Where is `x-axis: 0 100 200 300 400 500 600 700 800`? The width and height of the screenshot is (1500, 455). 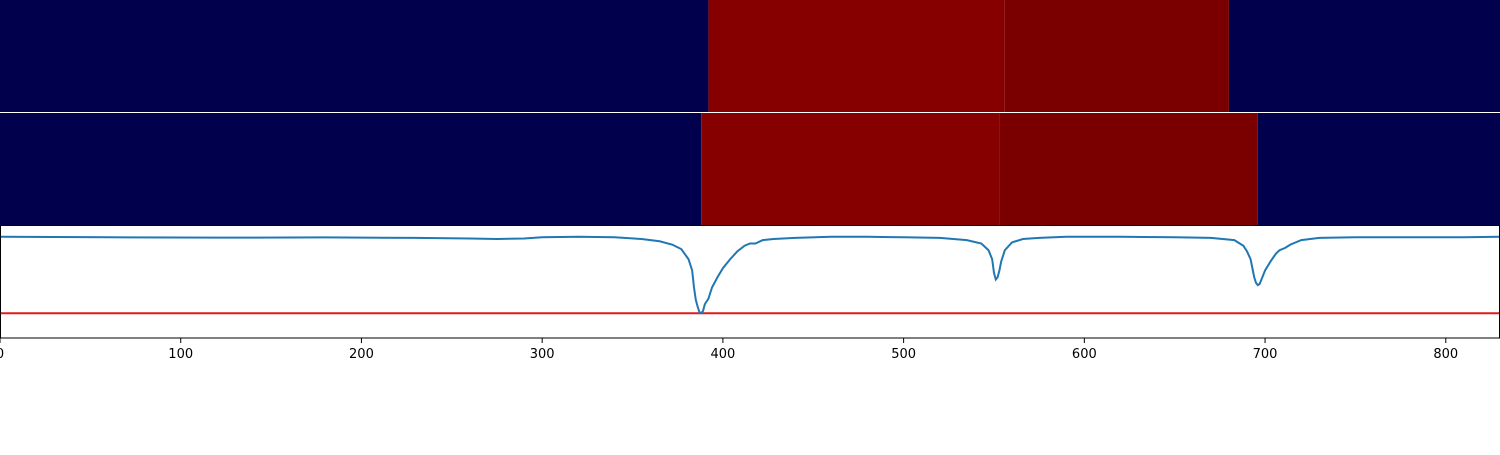 x-axis: 0 100 200 300 400 500 600 700 800 is located at coordinates (729, 350).